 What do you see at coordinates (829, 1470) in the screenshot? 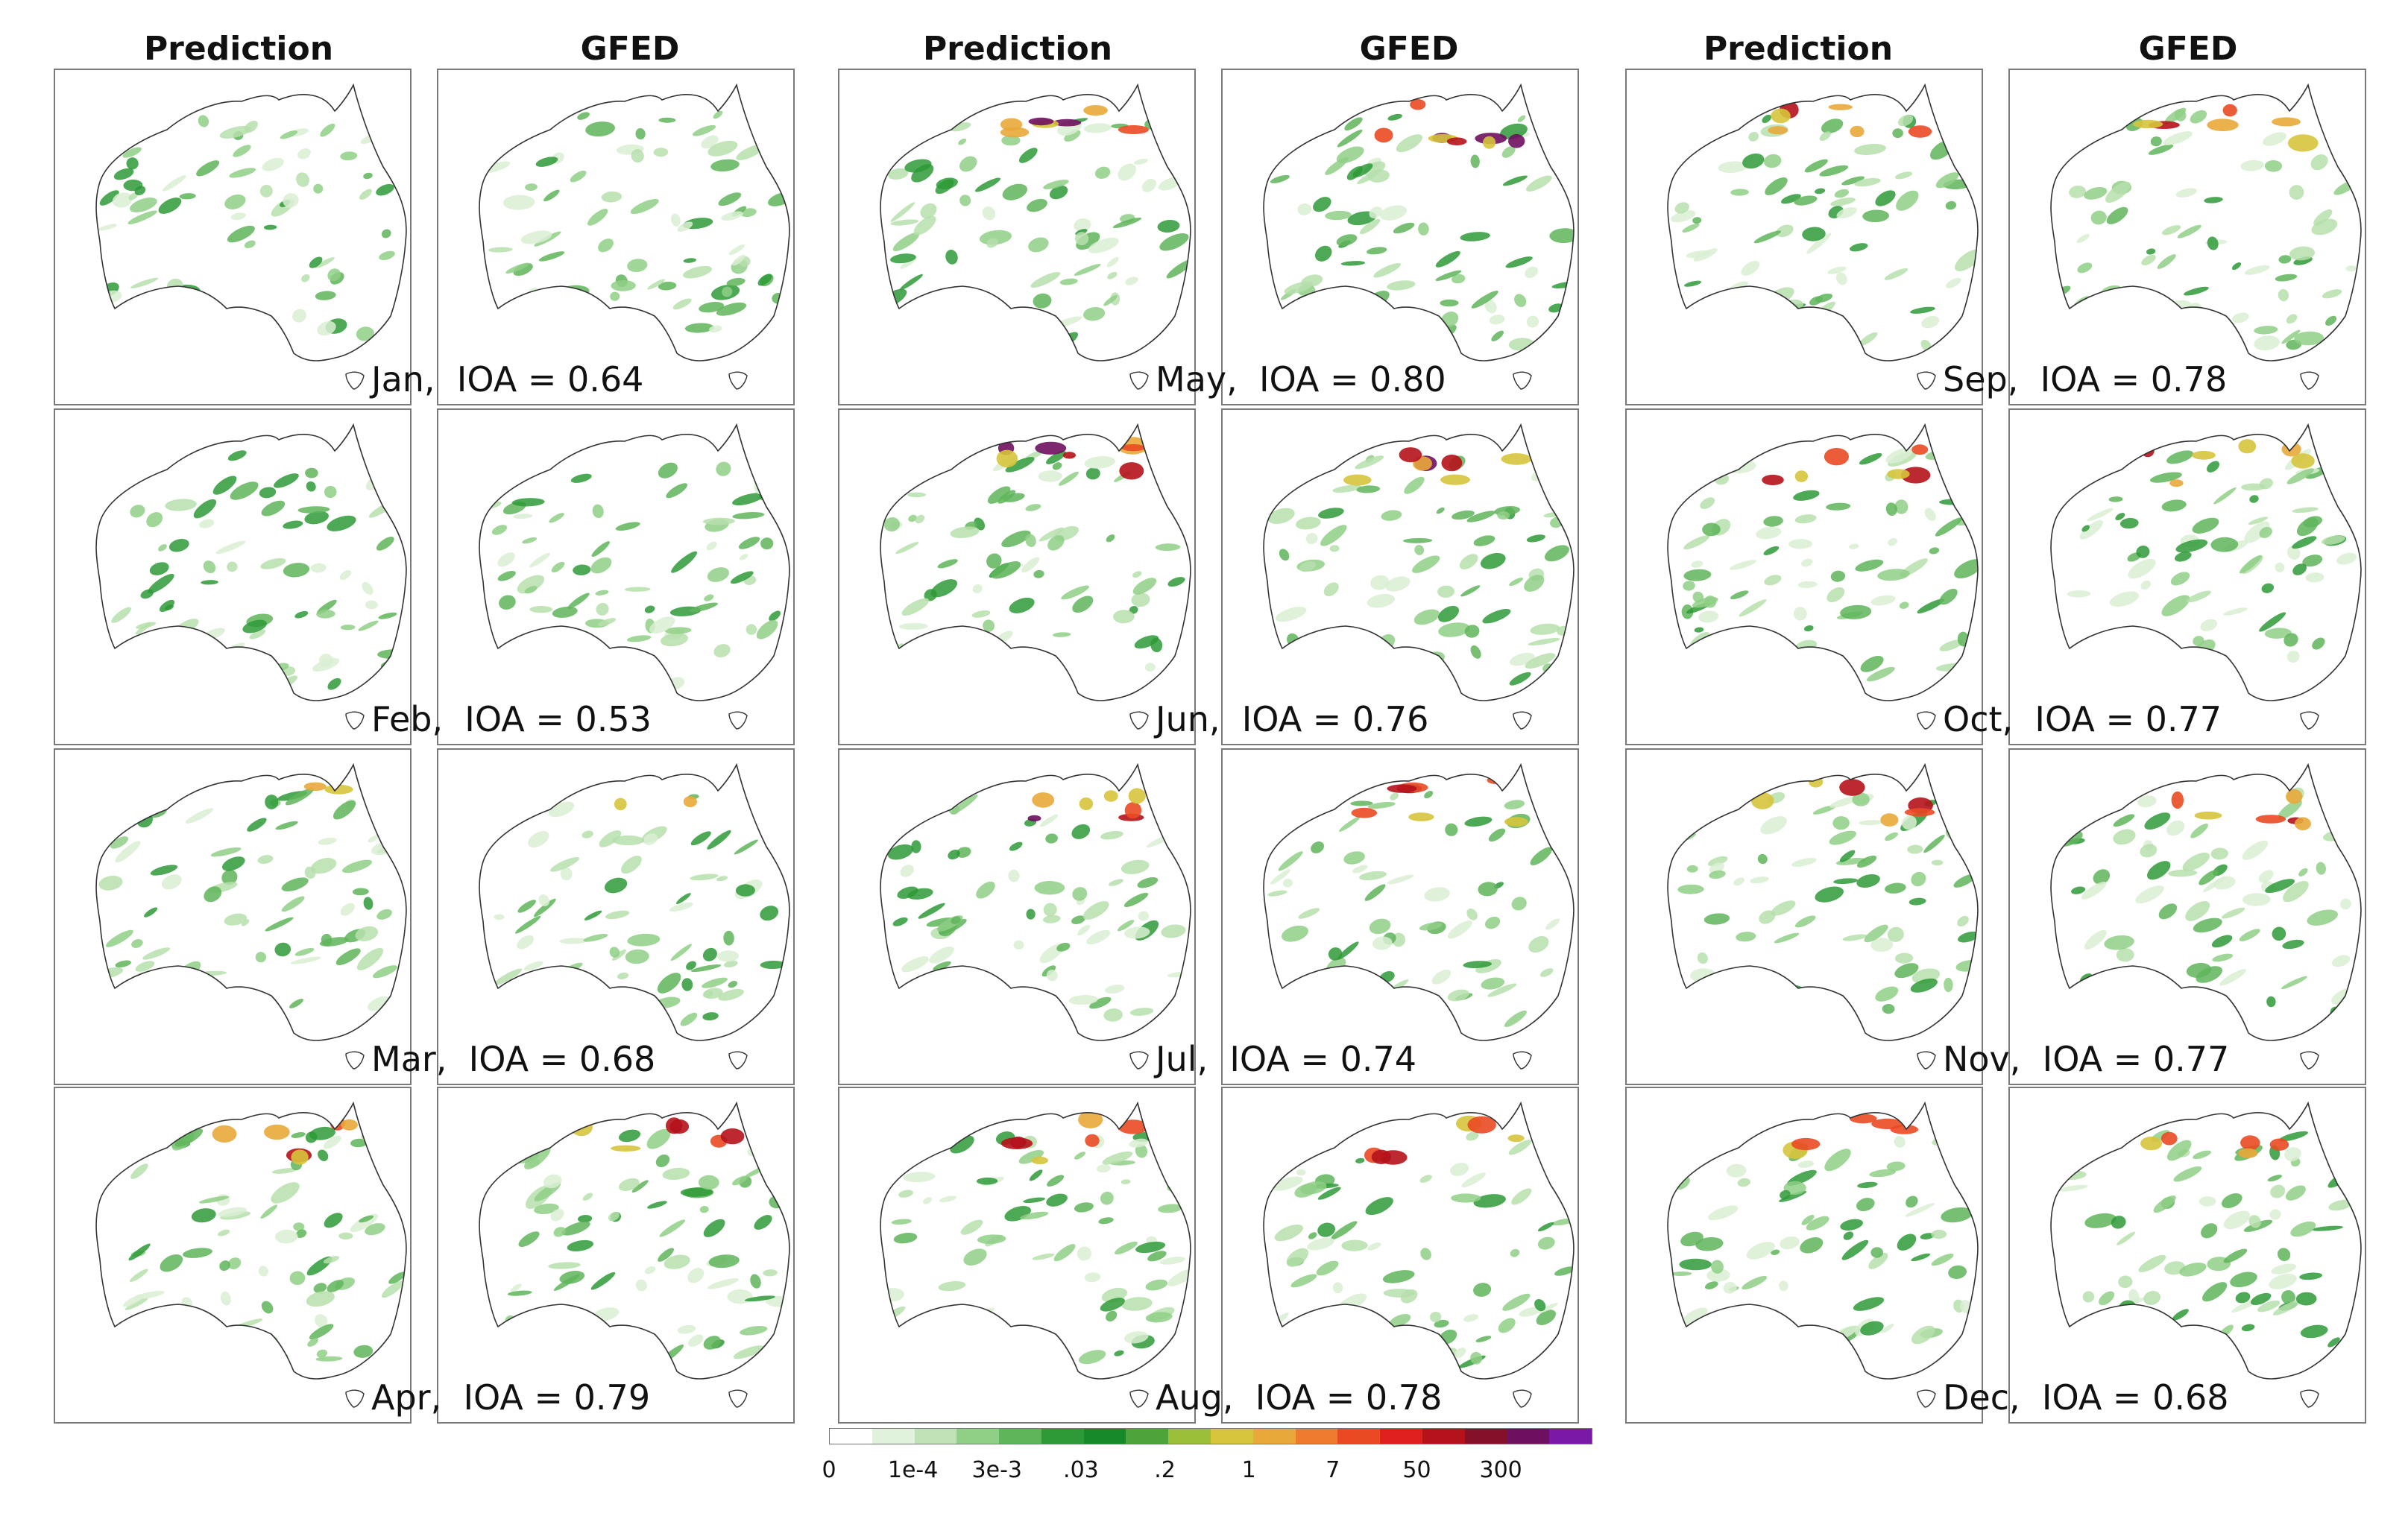
I see `colorbar-label-0: 0` at bounding box center [829, 1470].